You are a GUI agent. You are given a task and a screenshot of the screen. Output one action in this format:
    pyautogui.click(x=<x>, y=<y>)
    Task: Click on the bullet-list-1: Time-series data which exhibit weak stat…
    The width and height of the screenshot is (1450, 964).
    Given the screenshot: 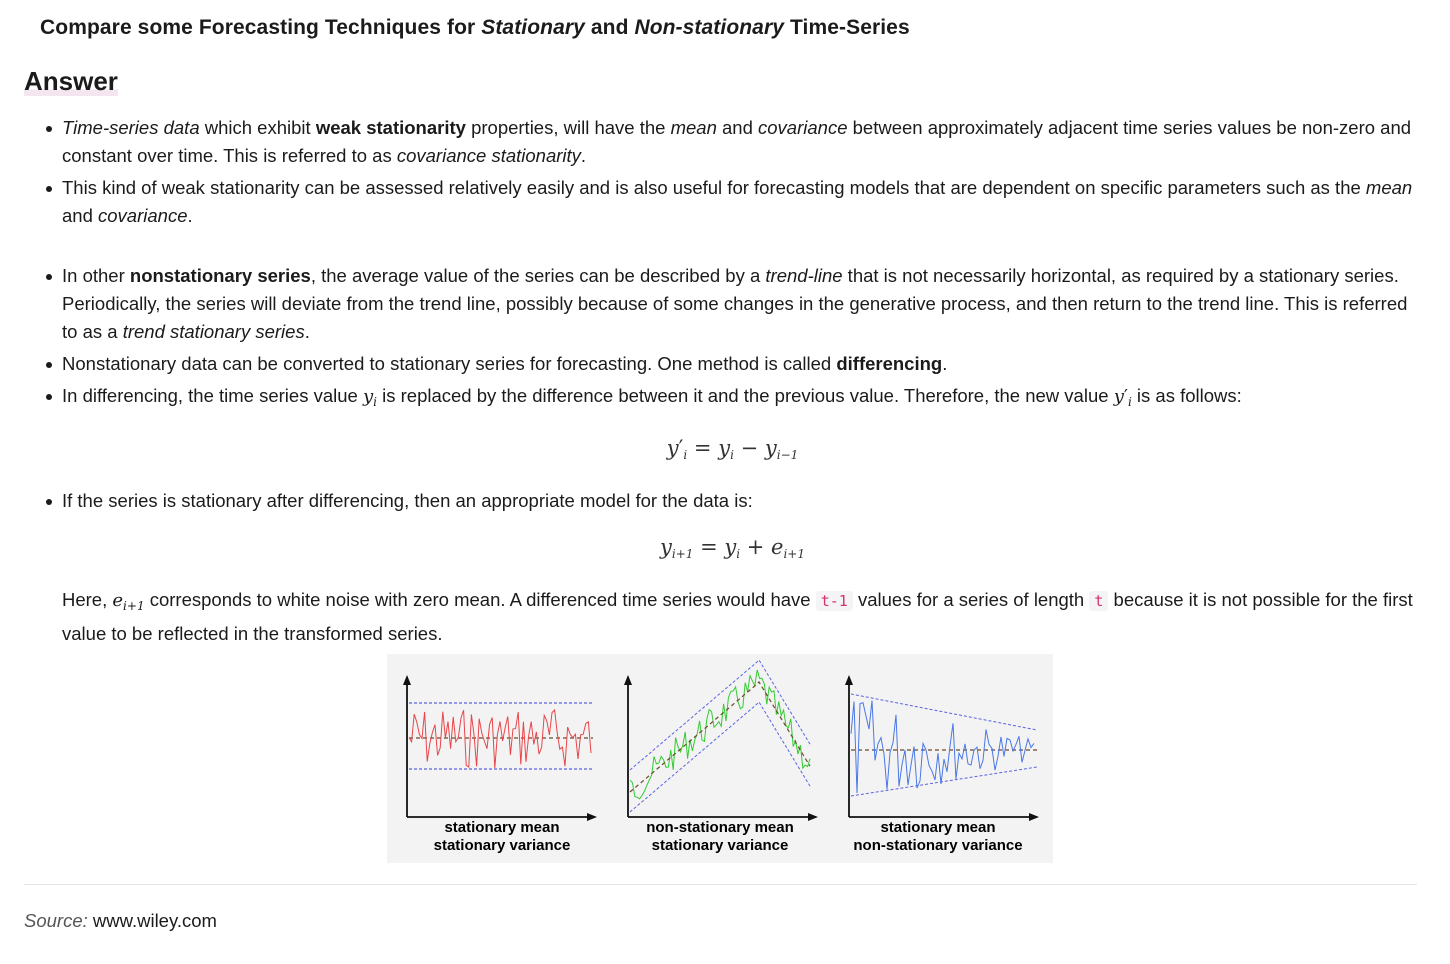 What is the action you would take?
    pyautogui.click(x=732, y=172)
    